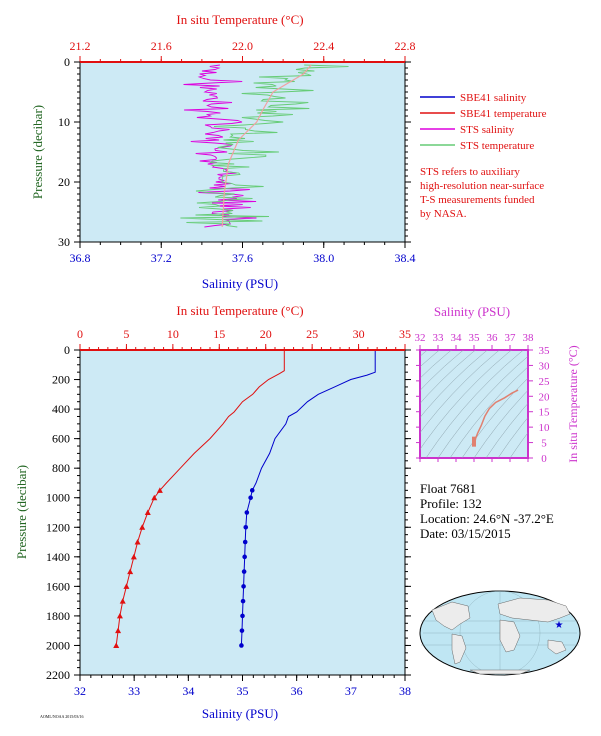 This screenshot has height=736, width=601. Describe the element at coordinates (61, 468) in the screenshot. I see `full-depth-pressure-tick-label: 800` at that location.